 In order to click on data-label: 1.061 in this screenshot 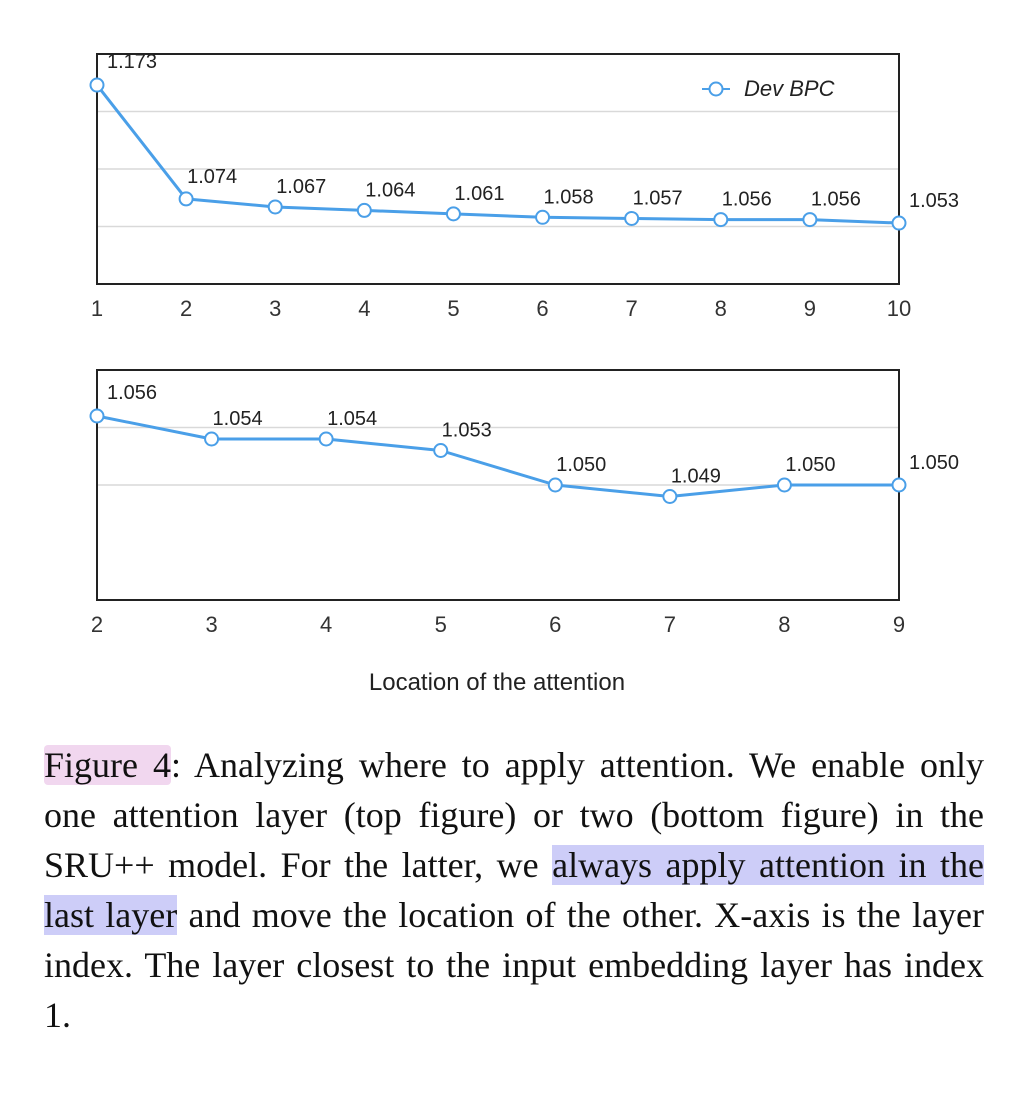, I will do `click(479, 194)`.